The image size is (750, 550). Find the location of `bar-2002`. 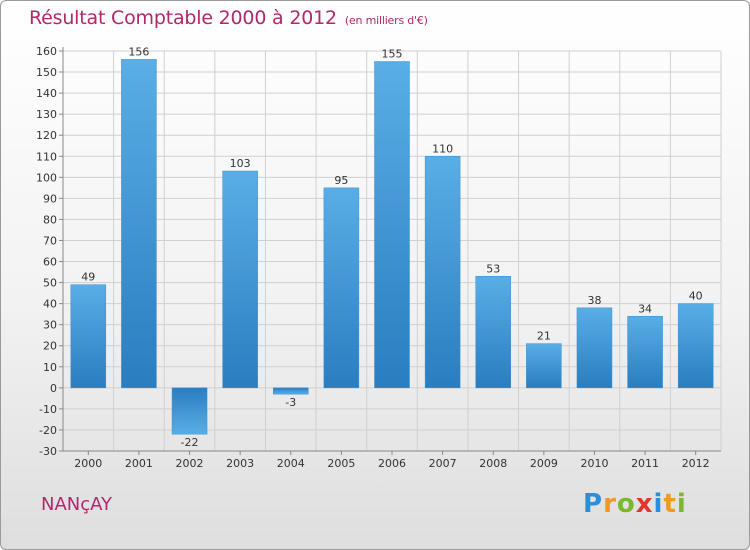

bar-2002 is located at coordinates (189, 411).